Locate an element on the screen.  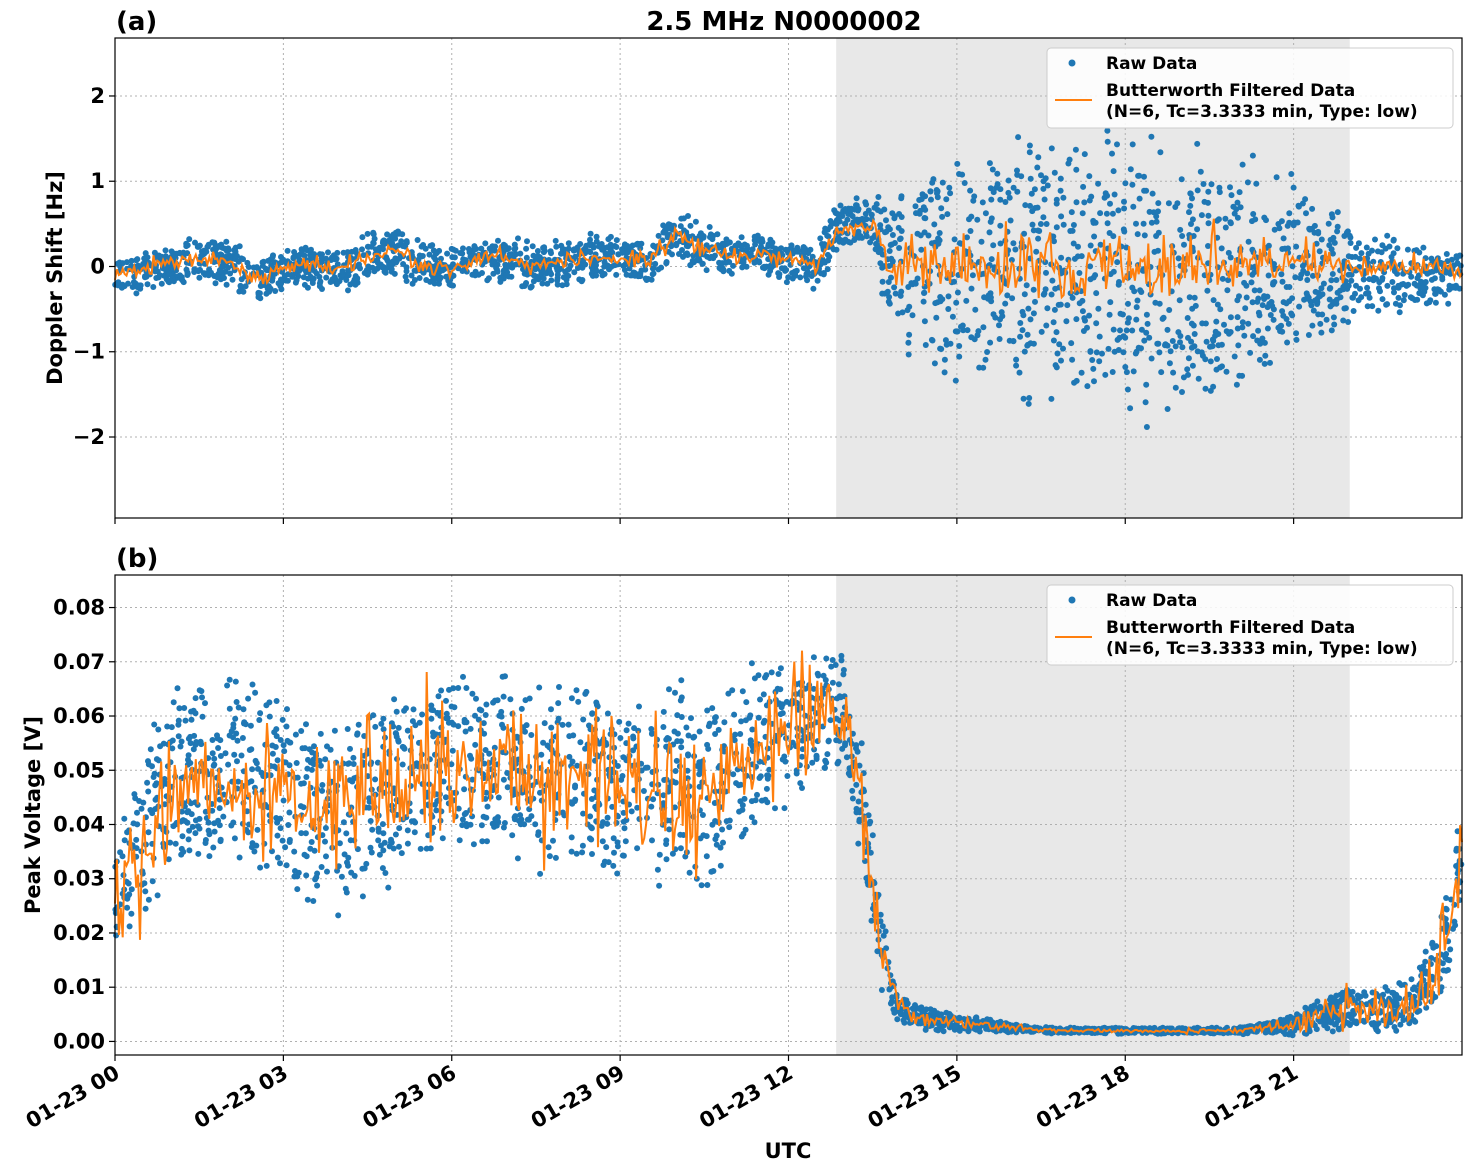
y-tick-label-a-2: 0 is located at coordinates (97, 266).